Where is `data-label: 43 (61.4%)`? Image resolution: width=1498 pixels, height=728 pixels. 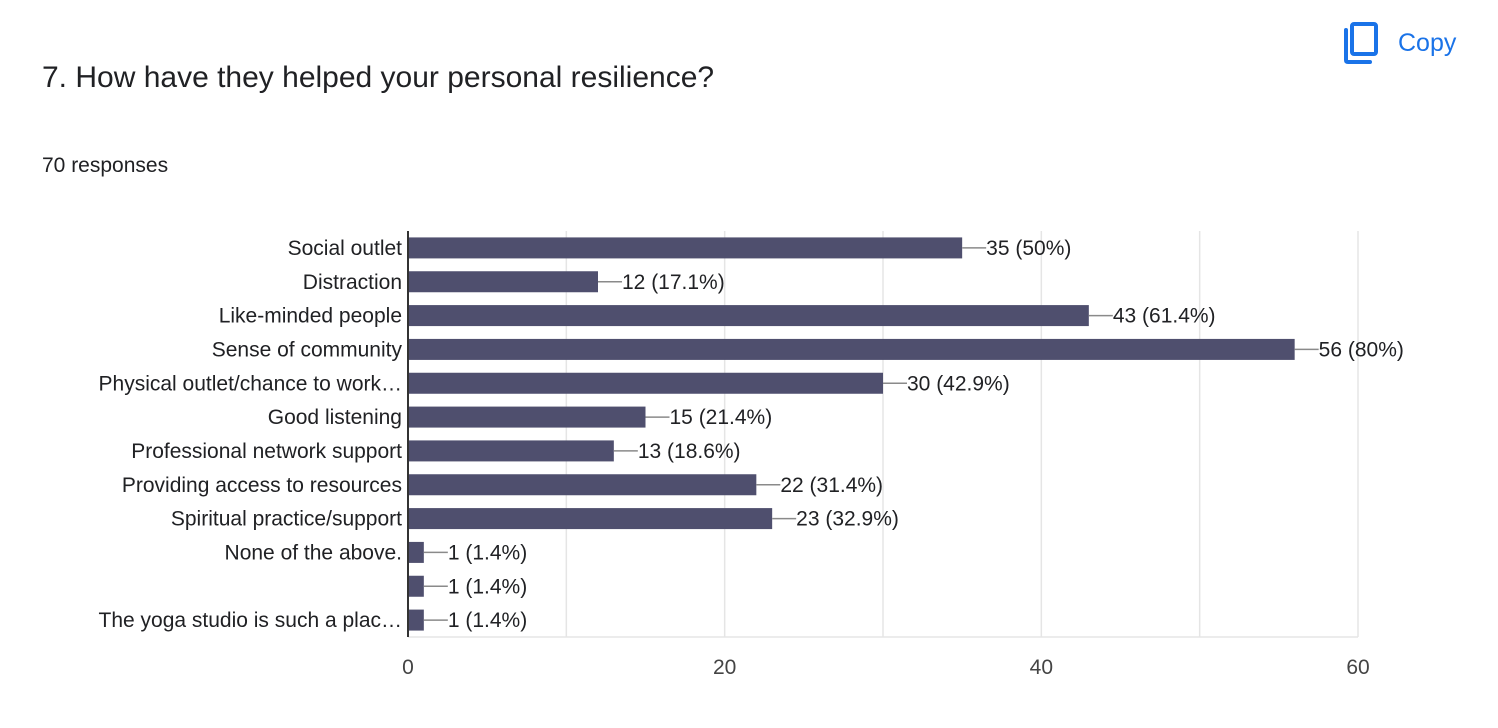 data-label: 43 (61.4%) is located at coordinates (1164, 316).